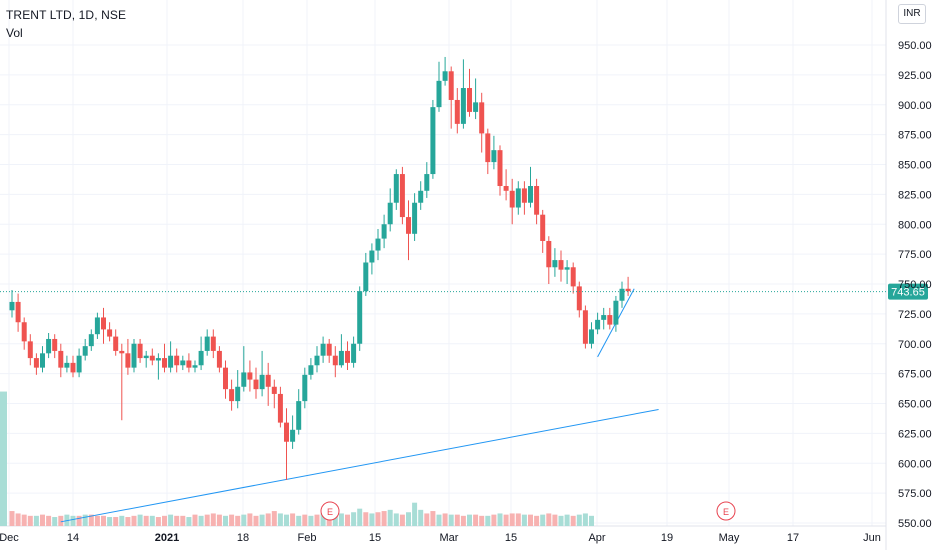 This screenshot has width=932, height=555. I want to click on symbol-title: TRENT LTD, 1D, NSE, so click(66, 15).